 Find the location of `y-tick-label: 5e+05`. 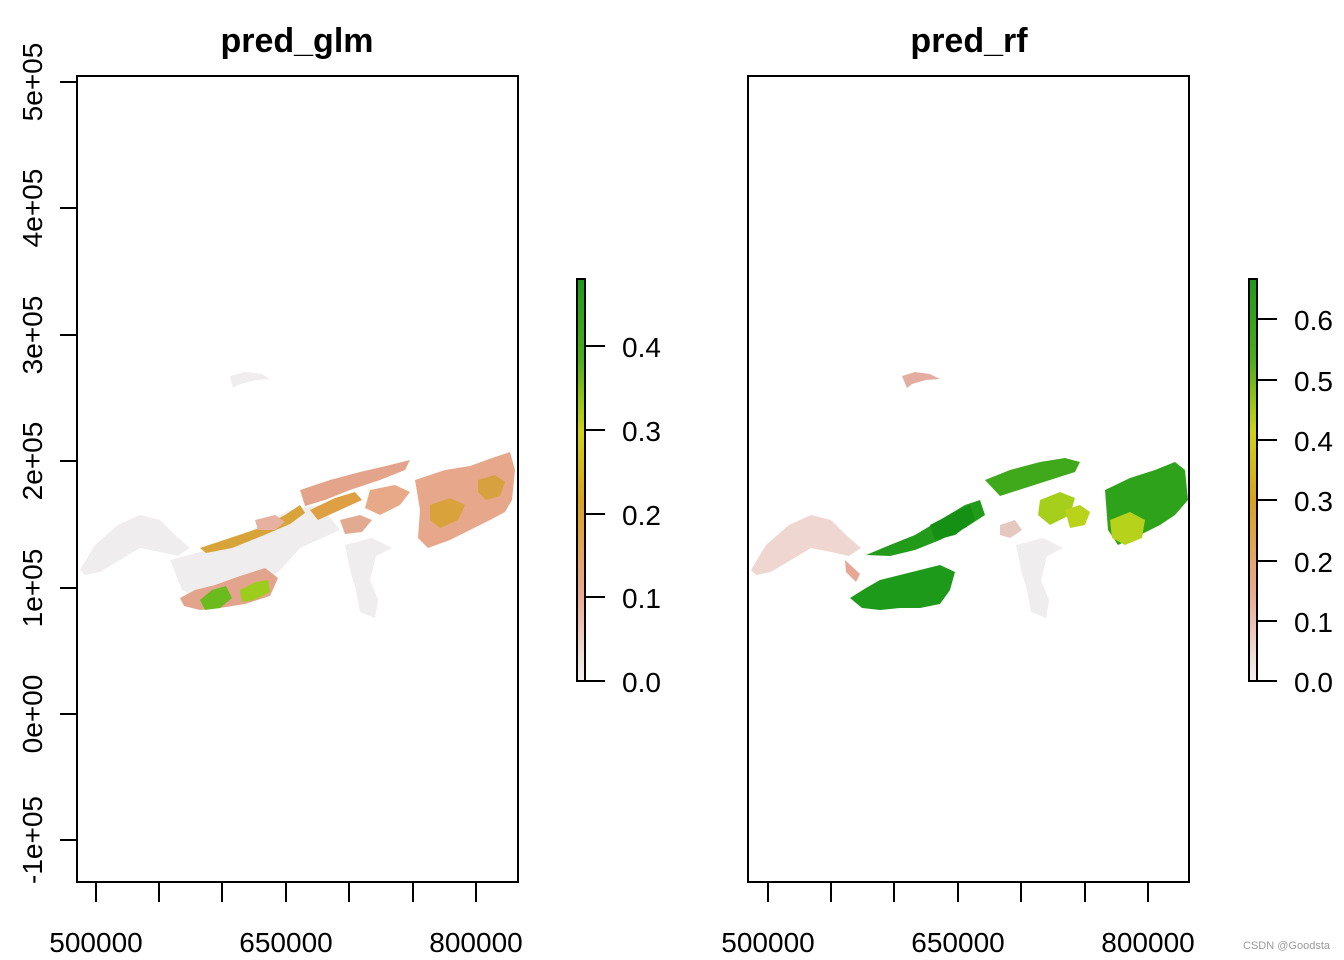

y-tick-label: 5e+05 is located at coordinates (32, 82).